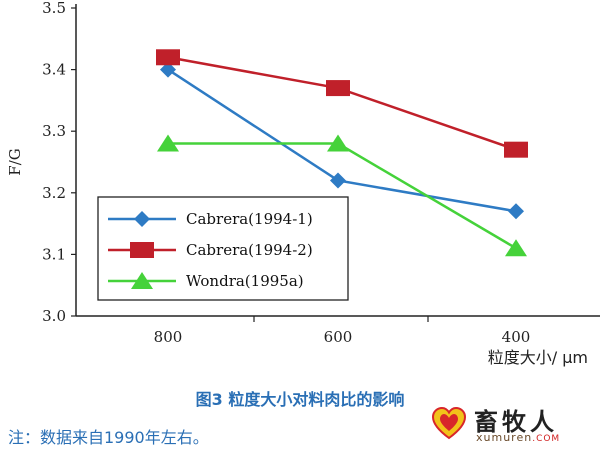 Image resolution: width=600 pixels, height=449 pixels. What do you see at coordinates (518, 437) in the screenshot?
I see `watermark-site: xumuren.COM` at bounding box center [518, 437].